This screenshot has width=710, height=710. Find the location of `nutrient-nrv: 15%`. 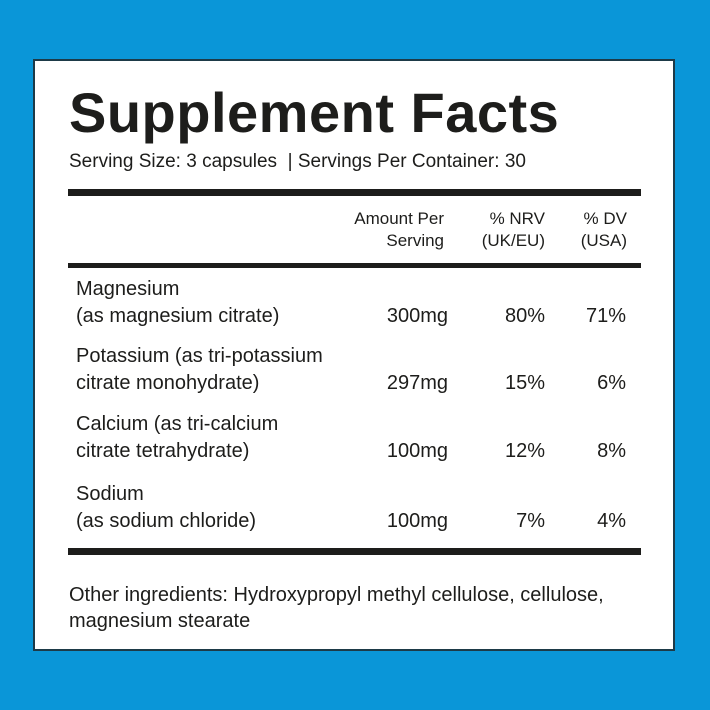

nutrient-nrv: 15% is located at coordinates (524, 383).